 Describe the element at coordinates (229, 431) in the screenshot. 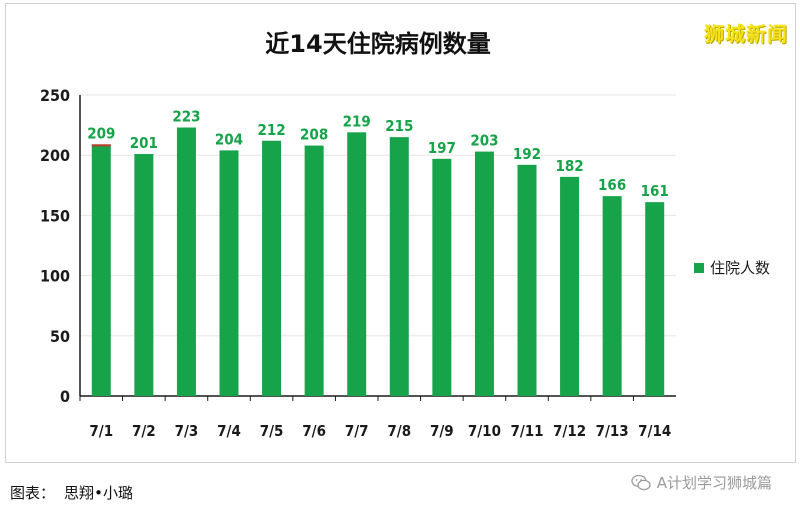

I see `x-tick-label: 7/4` at that location.